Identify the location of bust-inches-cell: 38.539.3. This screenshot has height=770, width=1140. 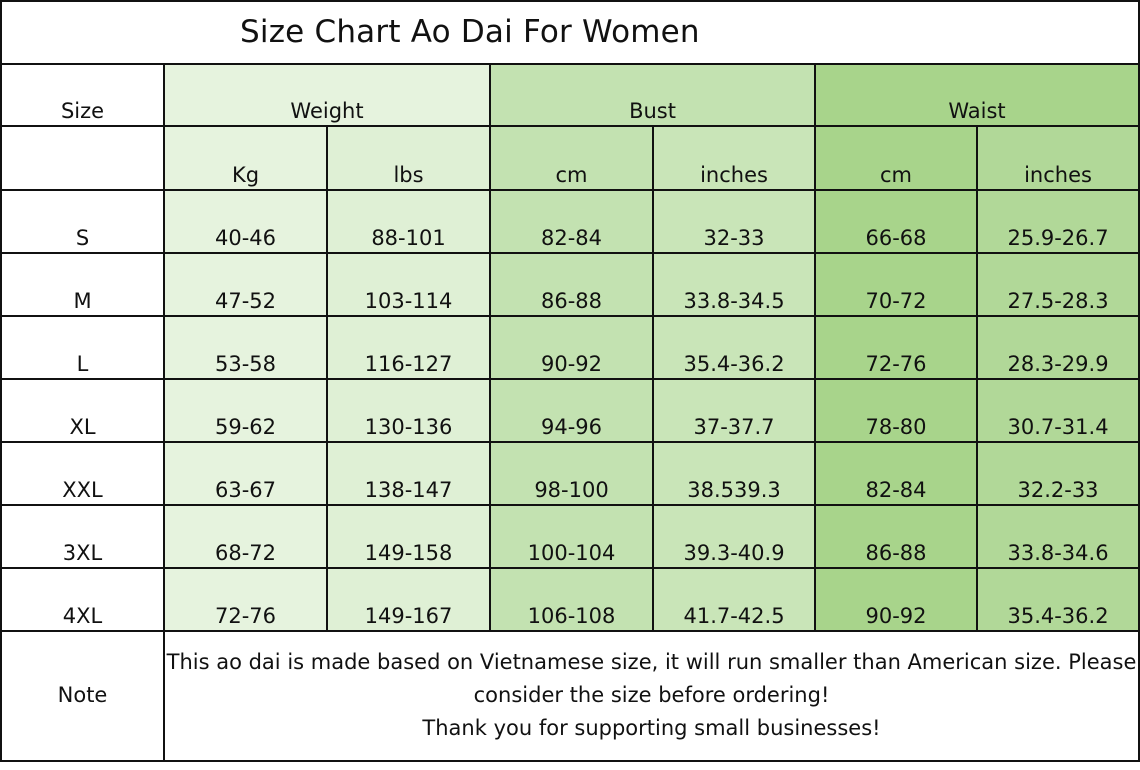
(734, 473).